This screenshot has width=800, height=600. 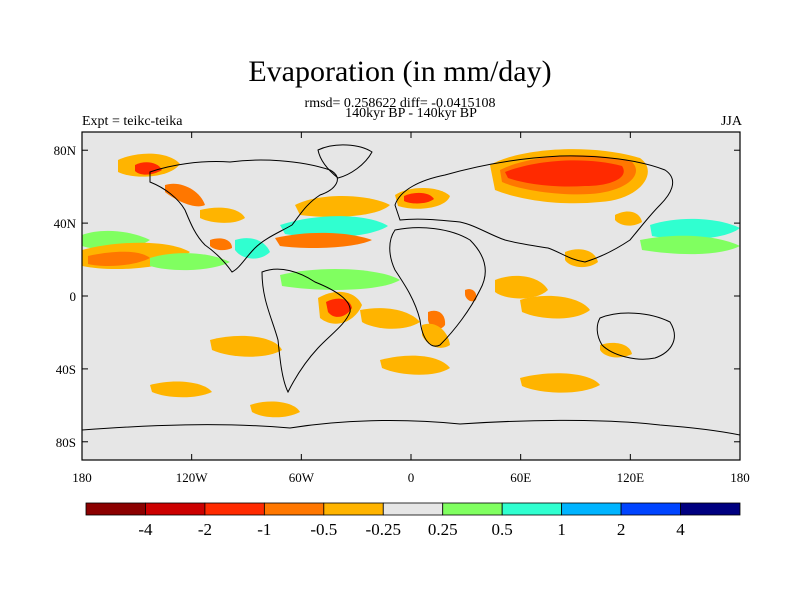 I want to click on colorbar-label: 4, so click(x=680, y=529).